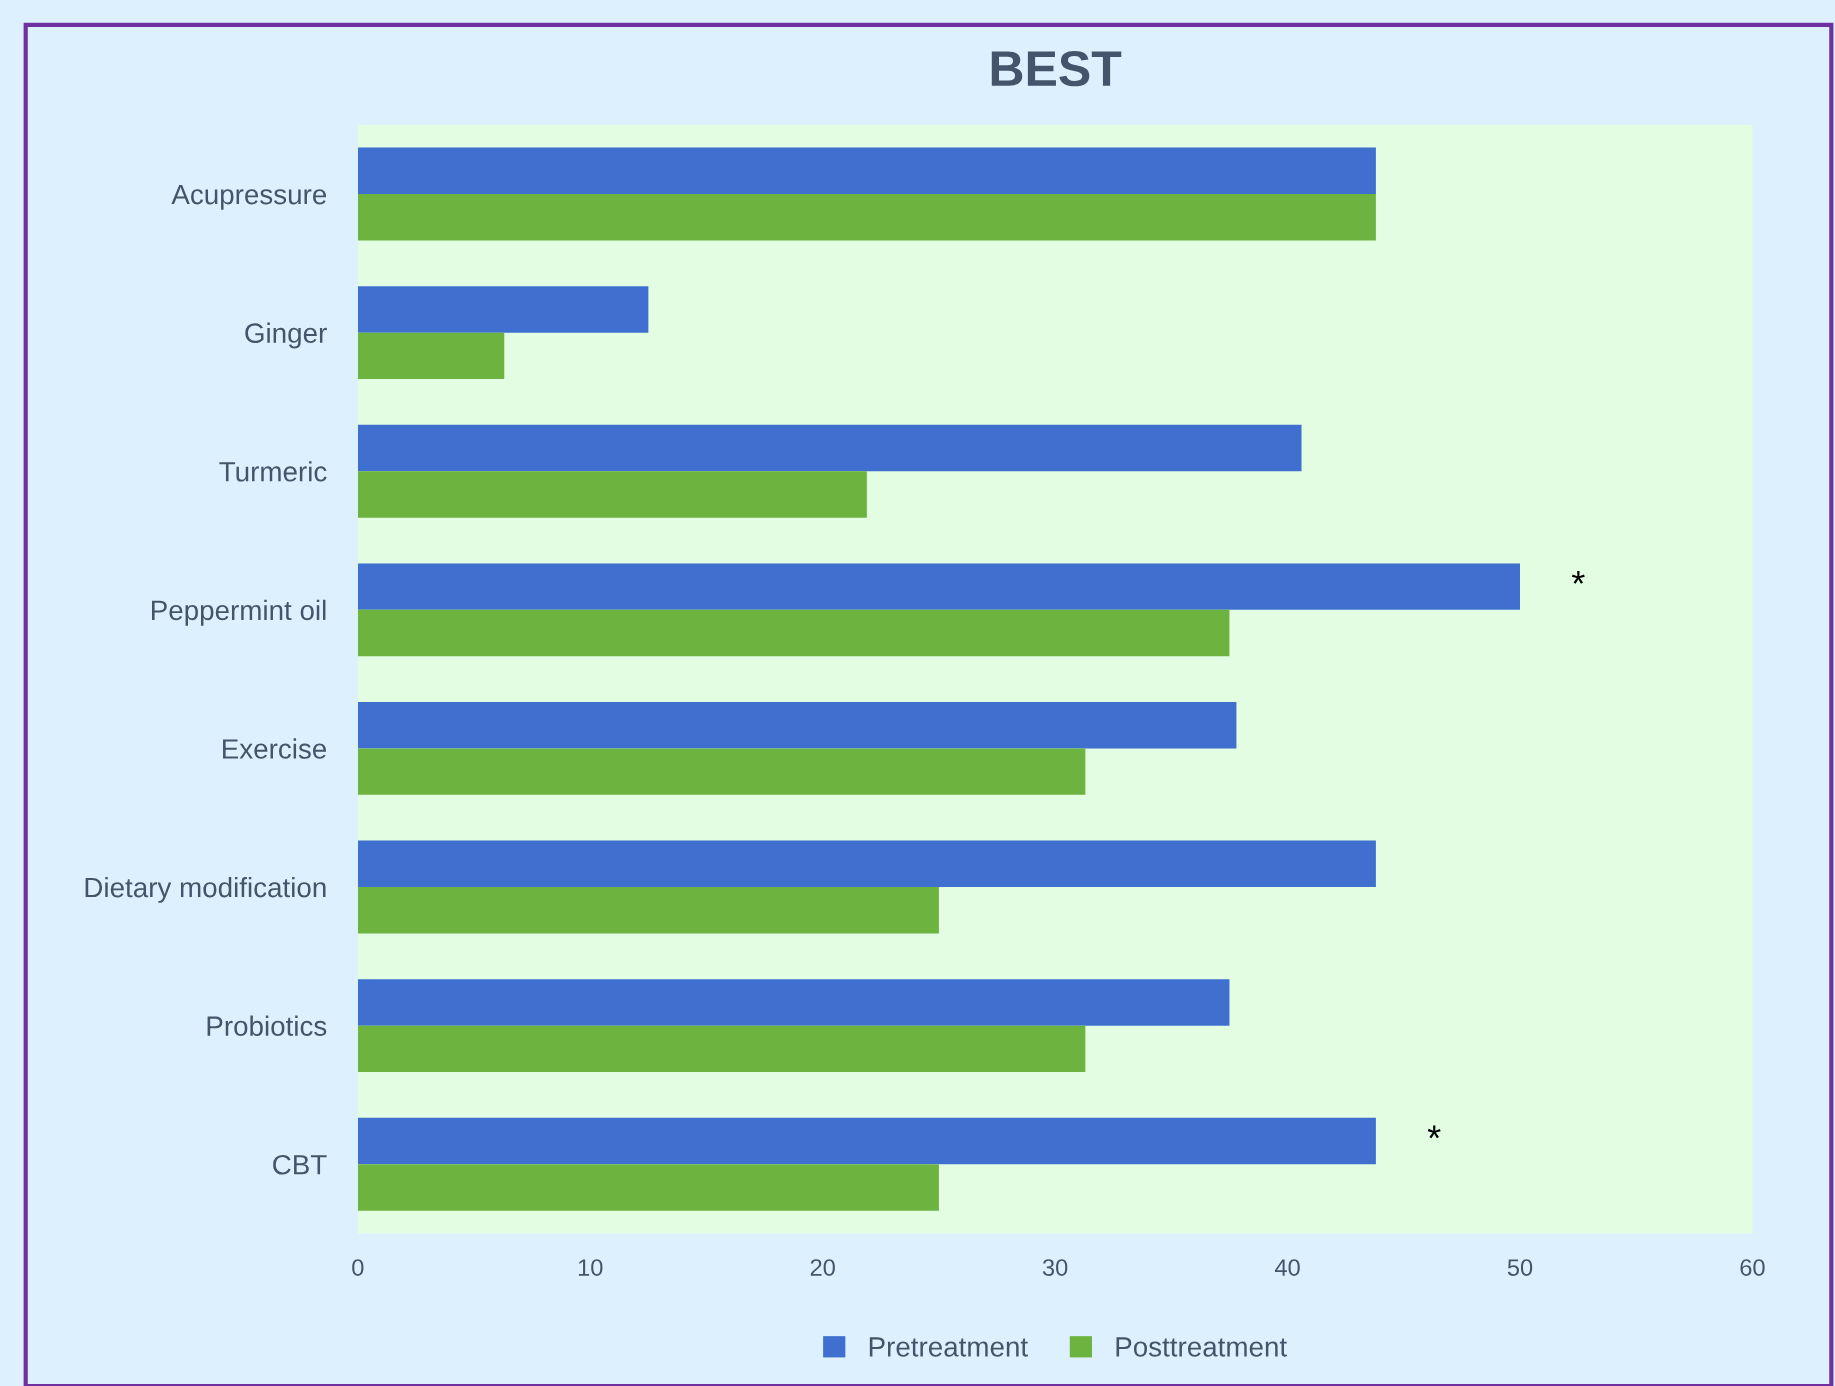 The height and width of the screenshot is (1386, 1835). I want to click on y-tick-label: Exercise, so click(275, 748).